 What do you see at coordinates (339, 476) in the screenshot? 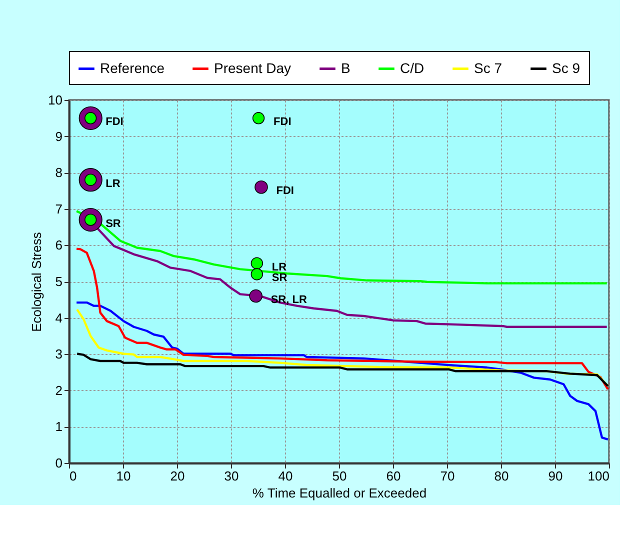
I see `x-tick-label: 50` at bounding box center [339, 476].